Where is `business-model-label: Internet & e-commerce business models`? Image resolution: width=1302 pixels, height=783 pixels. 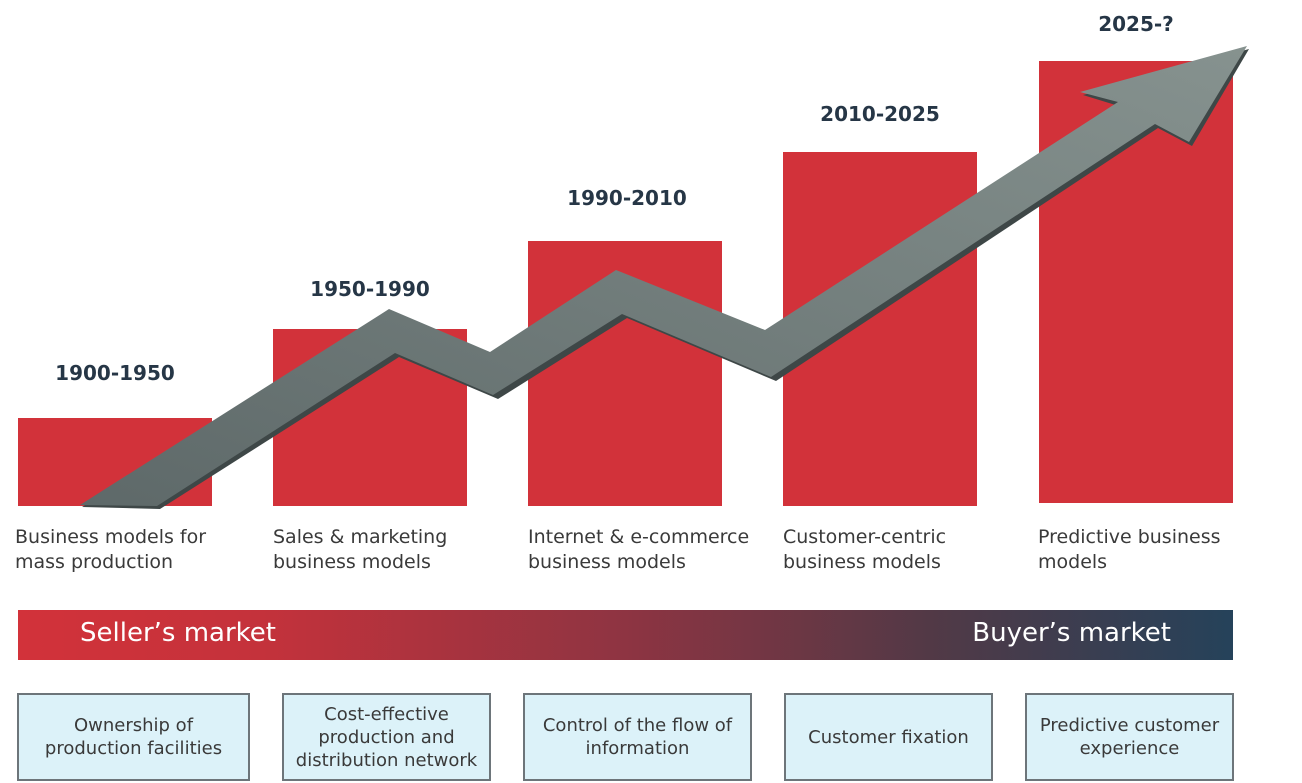
business-model-label: Internet & e-commerce business models is located at coordinates (639, 549).